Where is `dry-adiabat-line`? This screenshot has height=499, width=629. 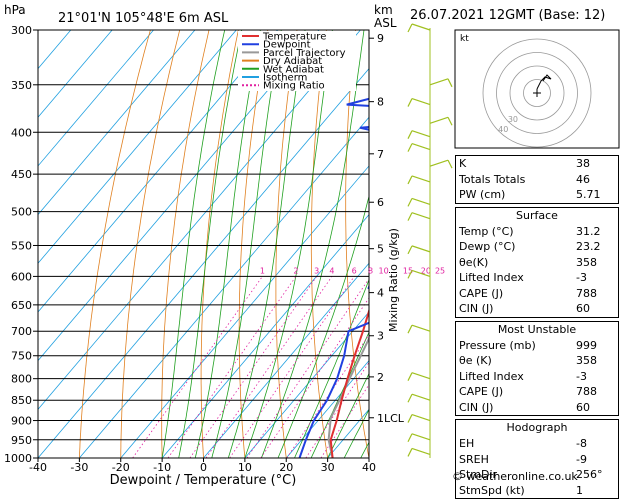
dry-adiabat-line is located at coordinates (221, 238).